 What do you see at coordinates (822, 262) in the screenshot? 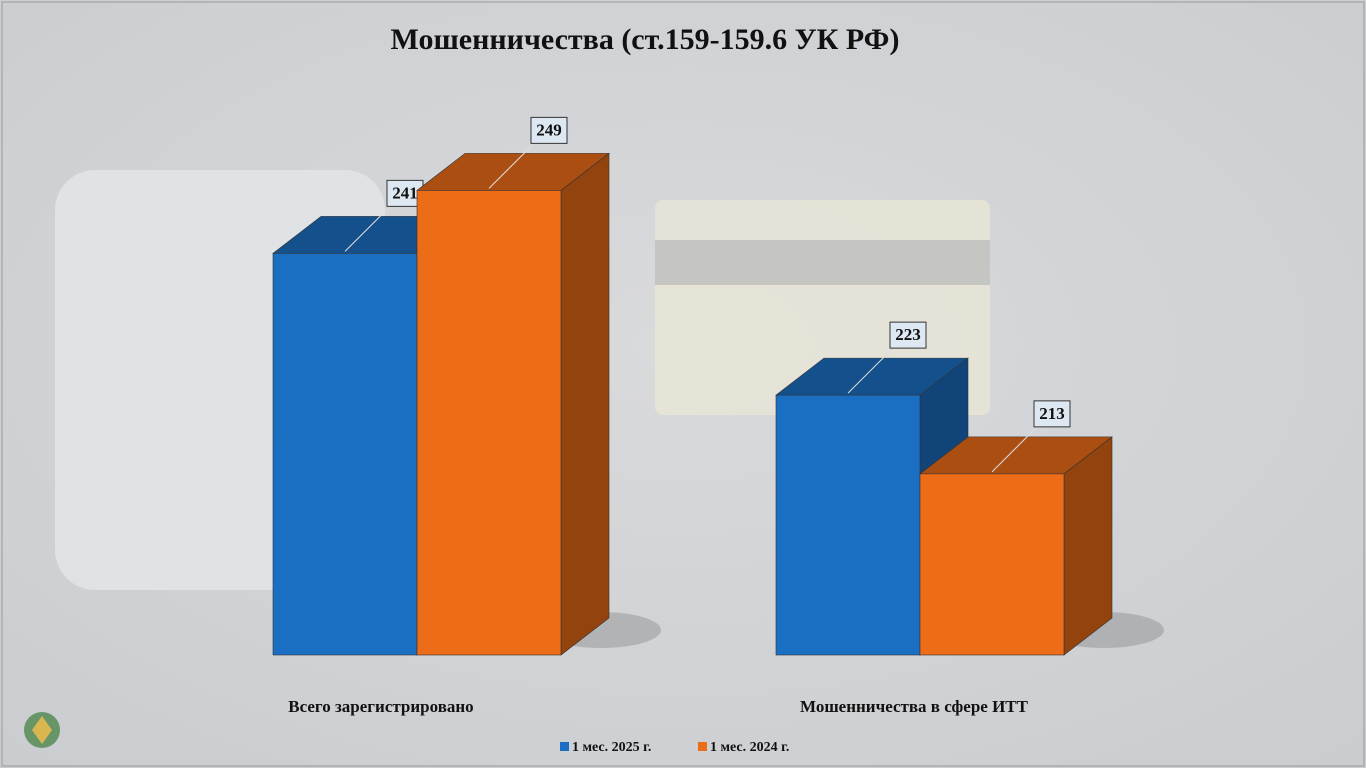
I see `bg-card-stripe` at bounding box center [822, 262].